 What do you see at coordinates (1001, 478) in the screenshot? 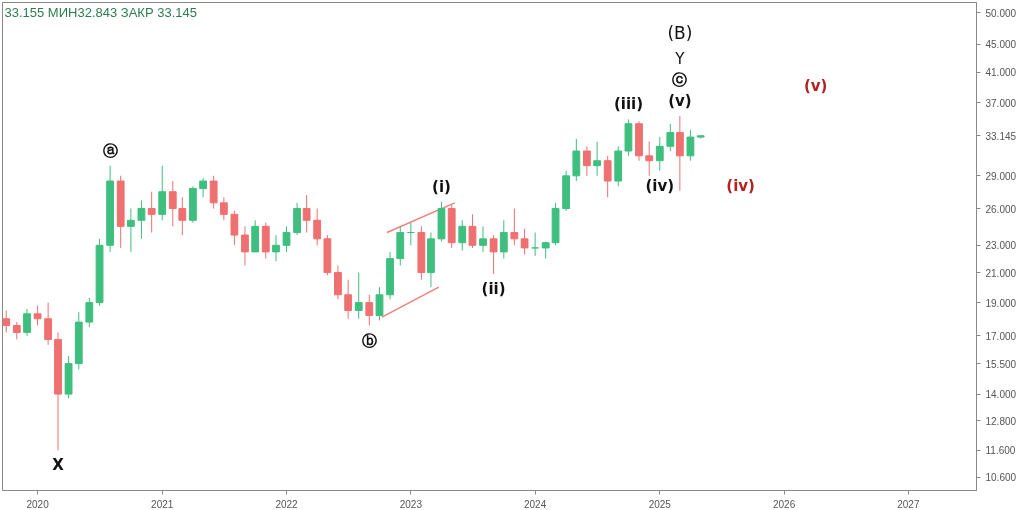
I see `y-tick-label: 10.600` at bounding box center [1001, 478].